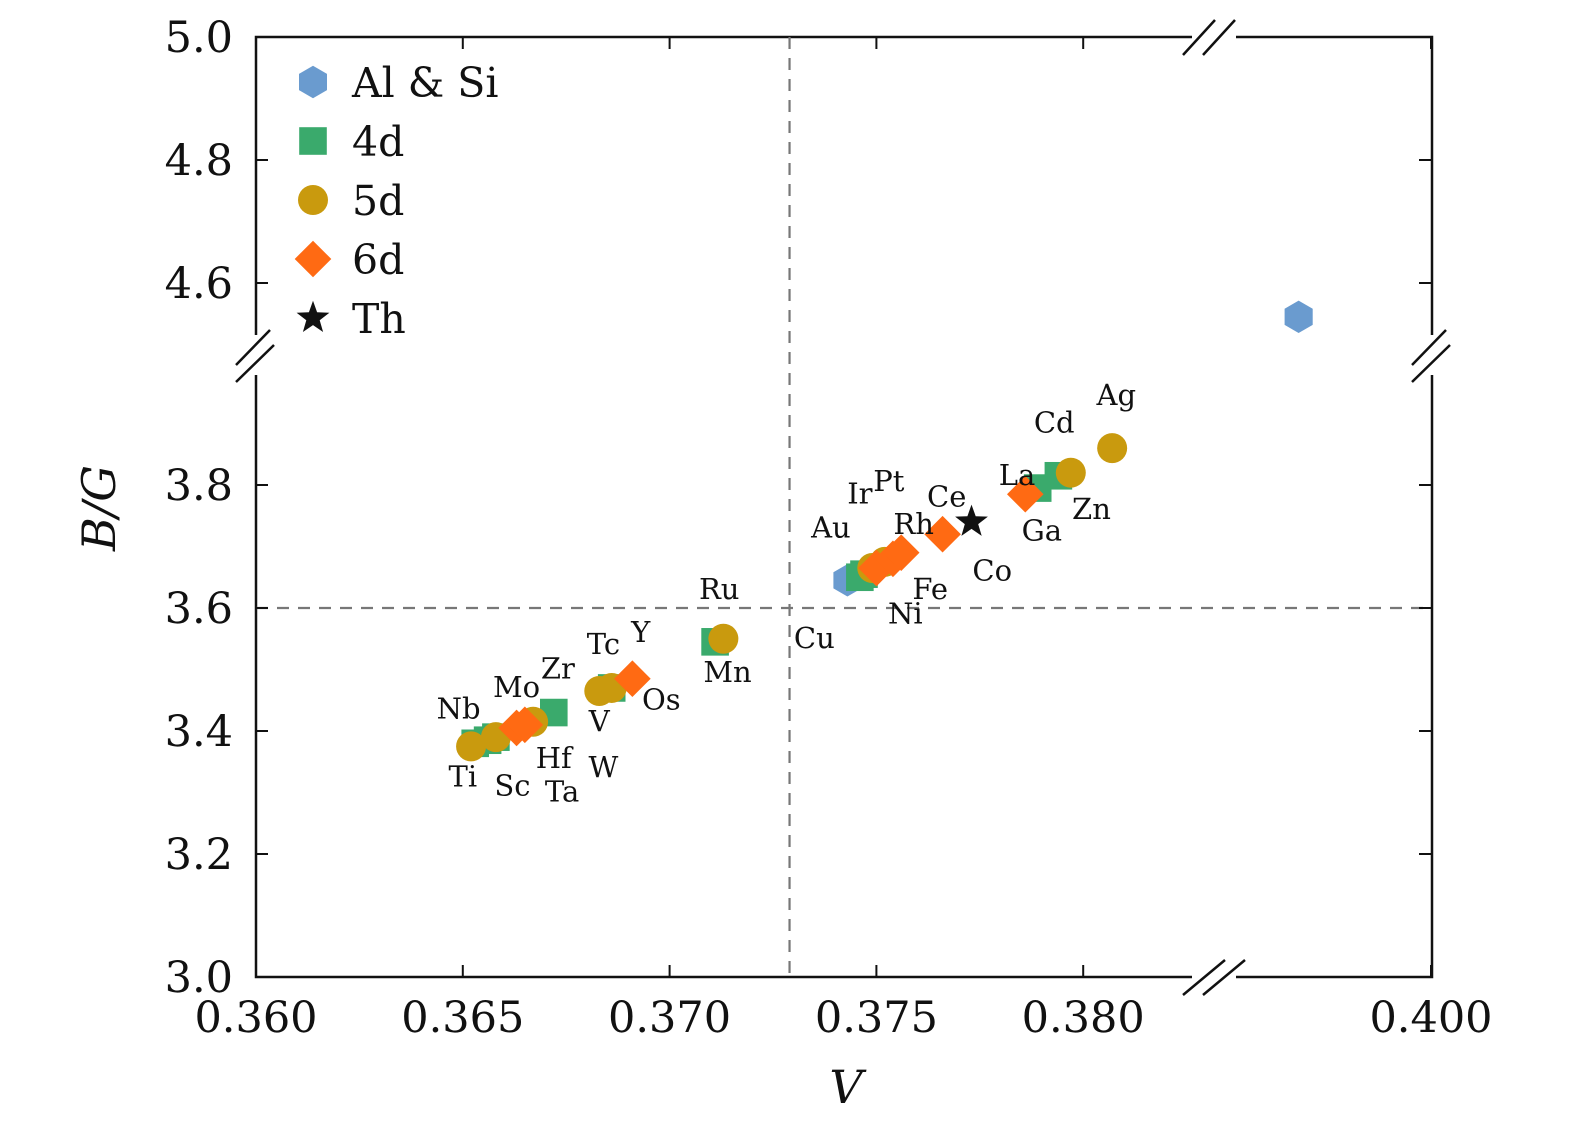 The height and width of the screenshot is (1132, 1575). Describe the element at coordinates (1214, 977) in the screenshot. I see `x-axis-break-bottom` at that location.